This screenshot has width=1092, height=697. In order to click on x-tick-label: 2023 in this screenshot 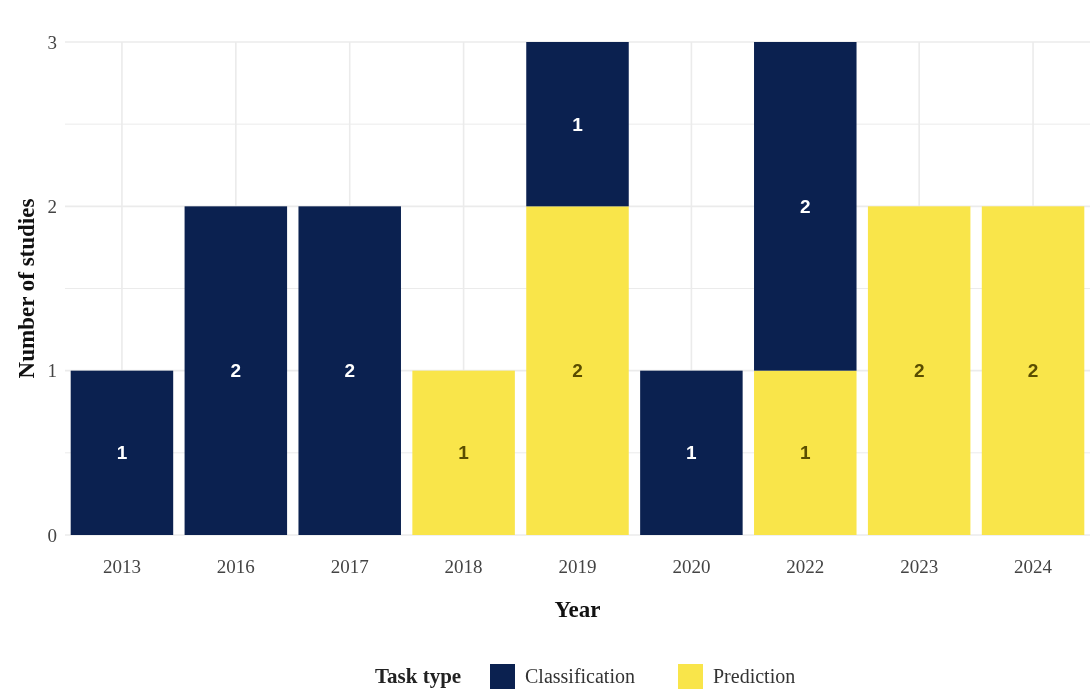, I will do `click(919, 566)`.